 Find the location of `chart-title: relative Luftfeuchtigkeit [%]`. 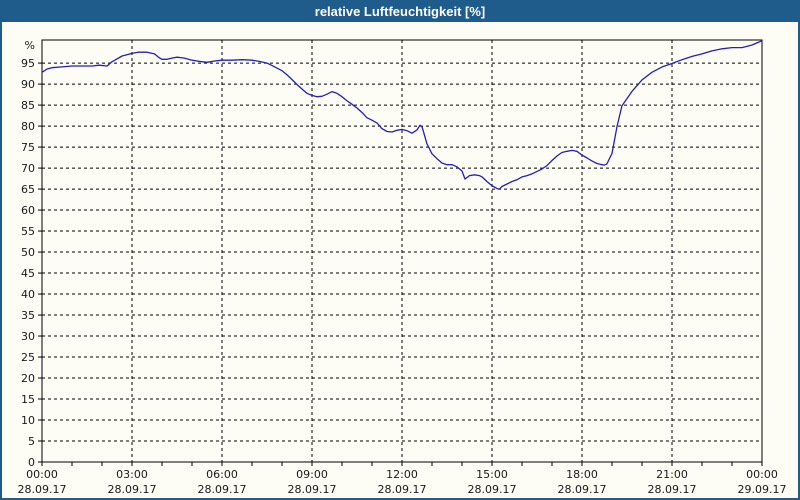

chart-title: relative Luftfeuchtigkeit [%] is located at coordinates (400, 11).